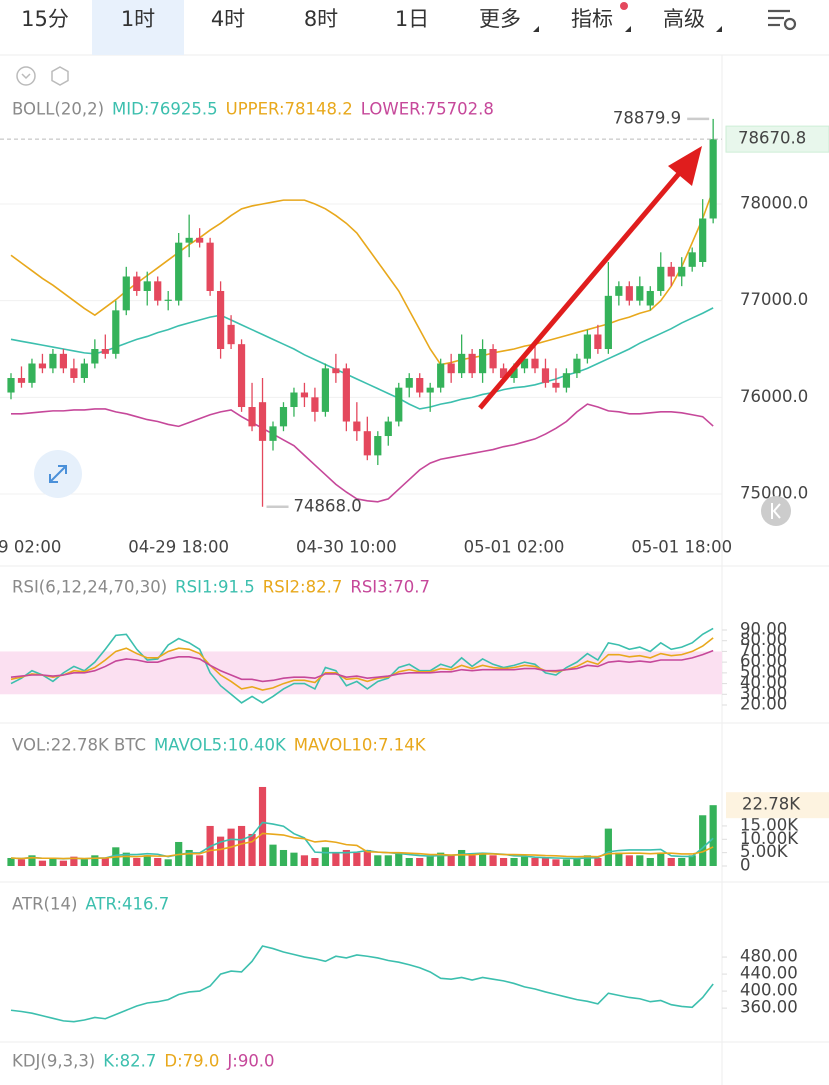 The width and height of the screenshot is (829, 1085). I want to click on y-tick-label: 60.00, so click(763, 661).